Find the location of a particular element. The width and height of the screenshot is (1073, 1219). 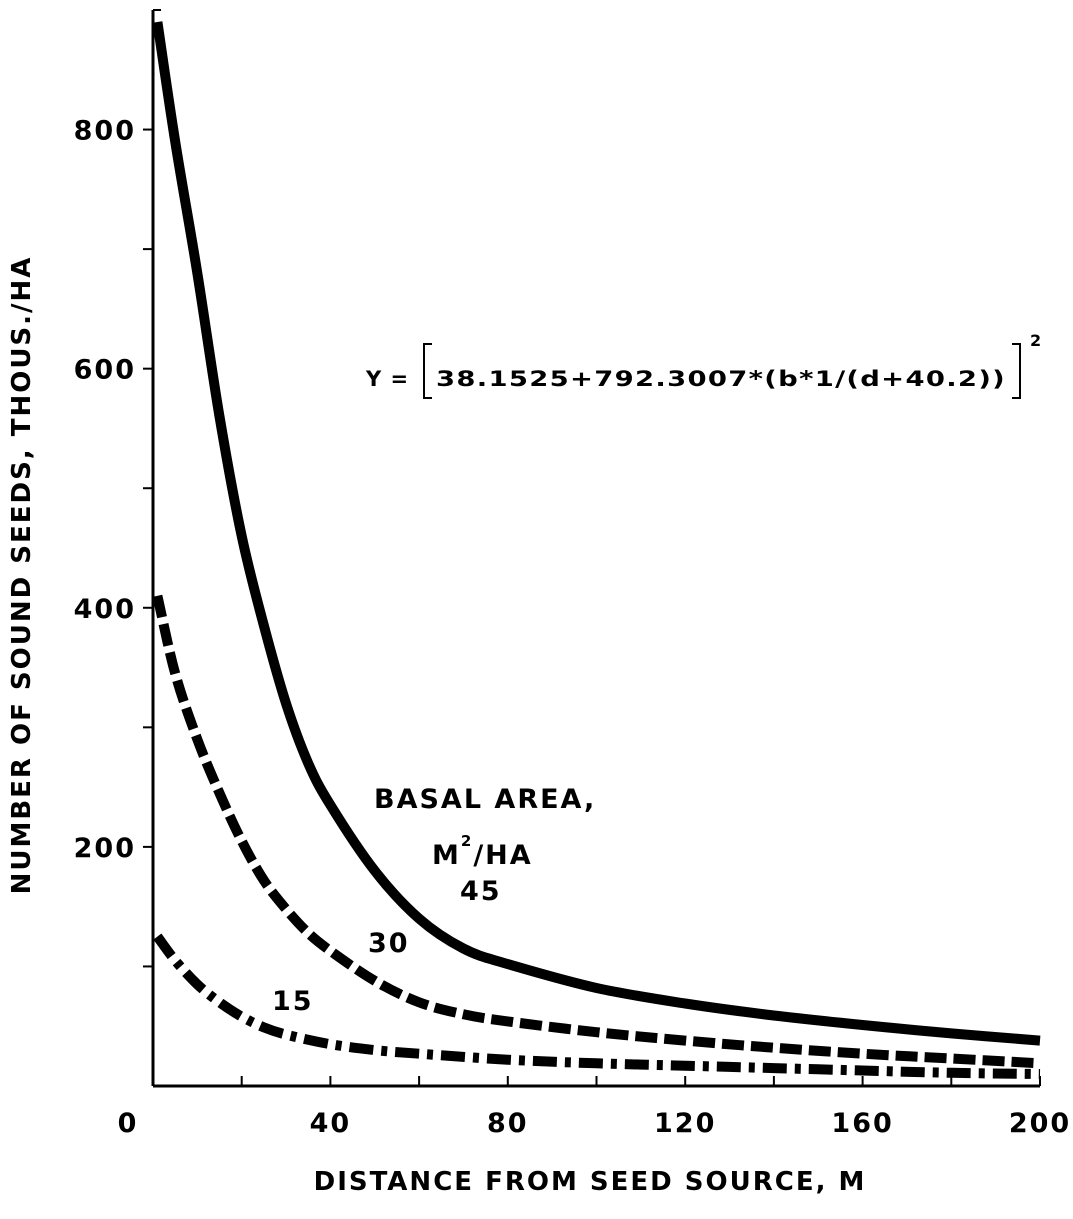

legend-title: BASAL AREA, M2/HA is located at coordinates (485, 827).